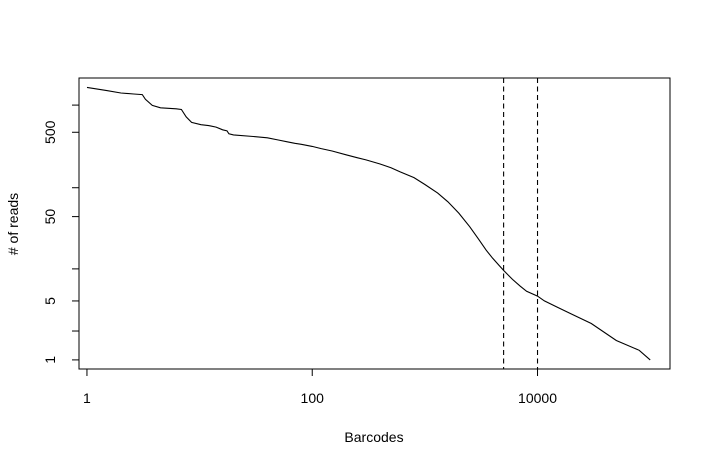  Describe the element at coordinates (313, 398) in the screenshot. I see `x-tick-label: 100` at that location.